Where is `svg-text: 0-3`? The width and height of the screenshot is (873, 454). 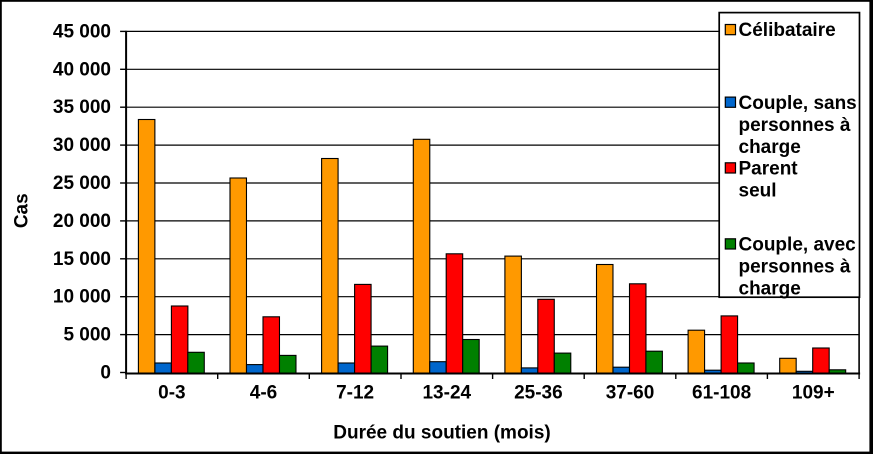 svg-text: 0-3 is located at coordinates (171, 393).